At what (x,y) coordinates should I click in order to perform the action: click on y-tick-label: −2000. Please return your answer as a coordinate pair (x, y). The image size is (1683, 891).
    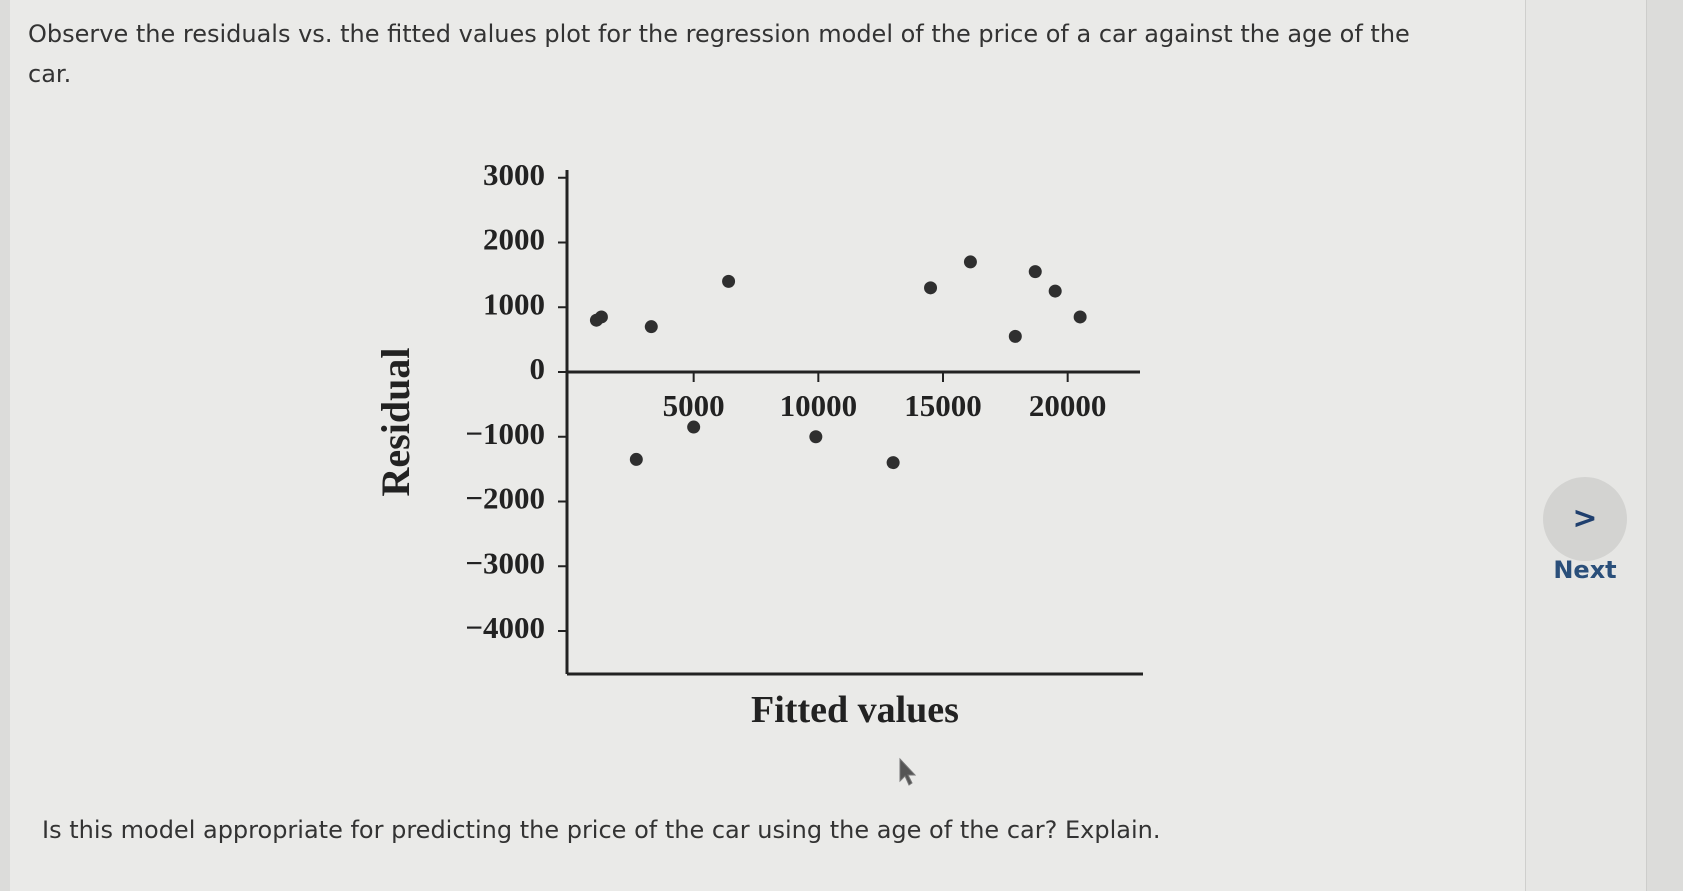
    Looking at the image, I should click on (505, 498).